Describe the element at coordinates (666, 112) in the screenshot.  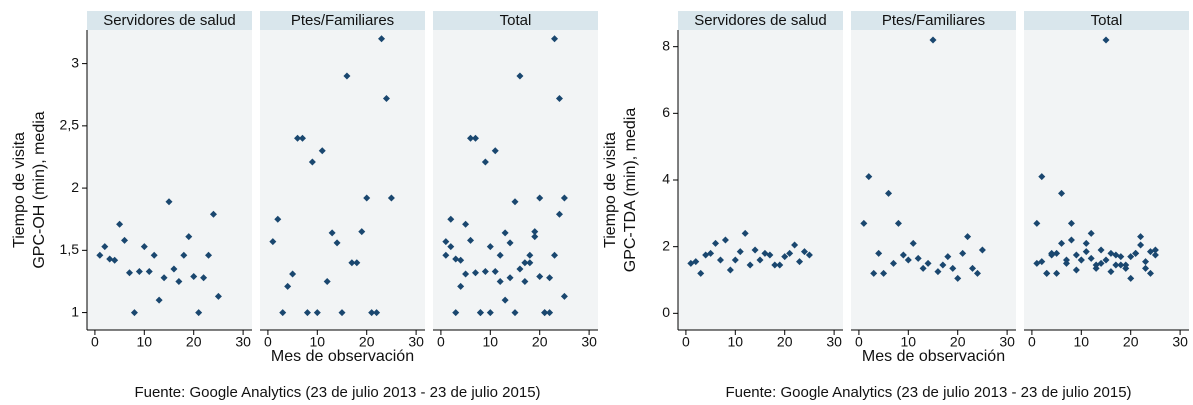
I see `y-tick-label: 6` at that location.